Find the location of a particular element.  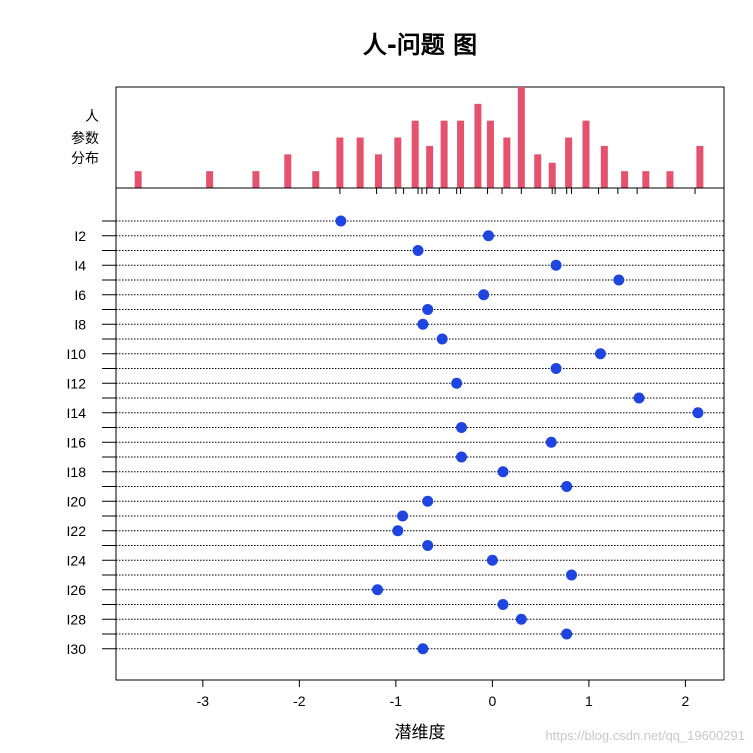

threshold-ticks is located at coordinates (517, 191).